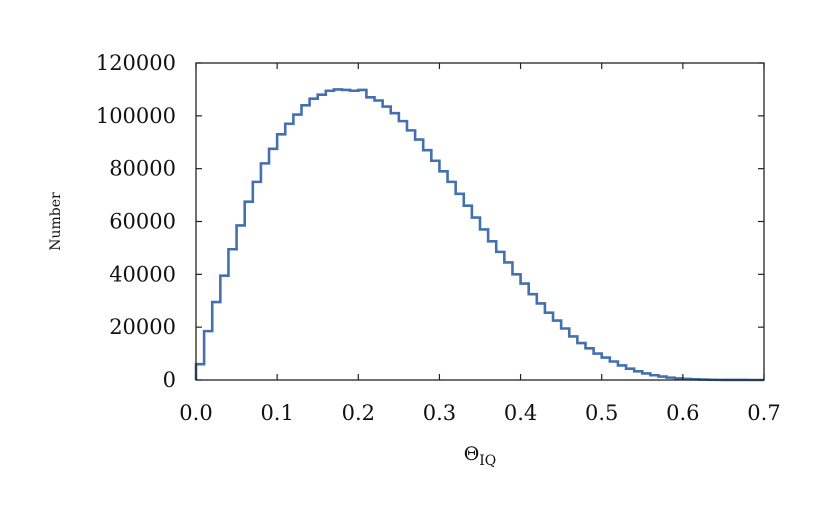 This screenshot has height=516, width=830. I want to click on y-axis-title: Number, so click(56, 221).